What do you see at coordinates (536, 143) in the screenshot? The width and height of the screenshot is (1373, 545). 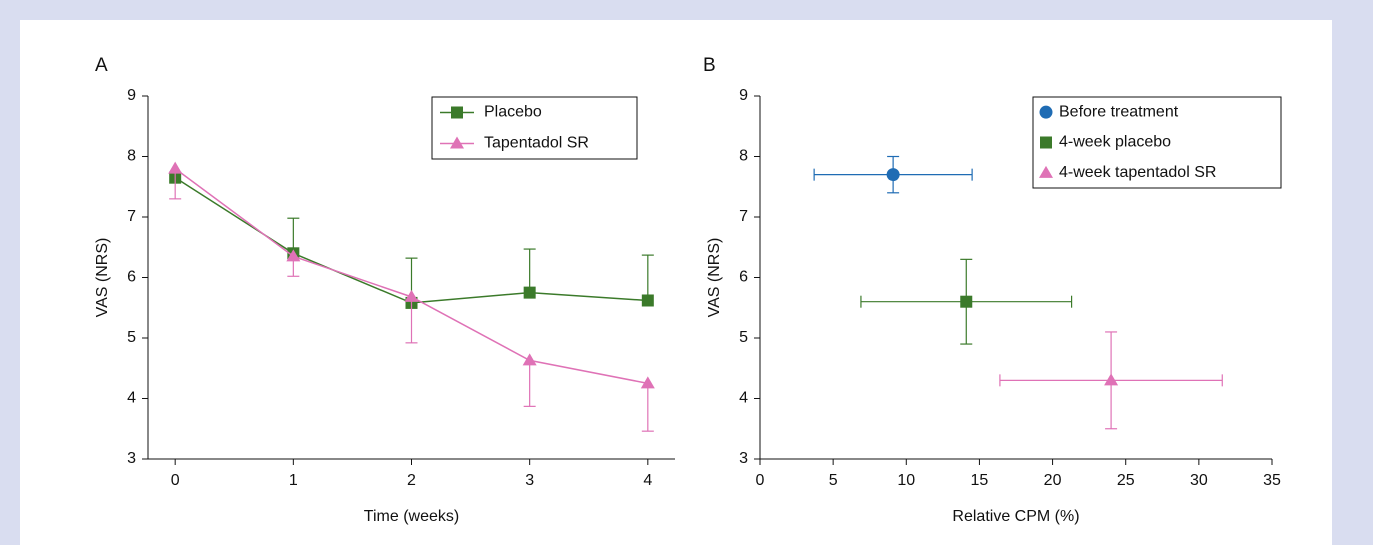 I see `legend-label: Tapentadol SR` at bounding box center [536, 143].